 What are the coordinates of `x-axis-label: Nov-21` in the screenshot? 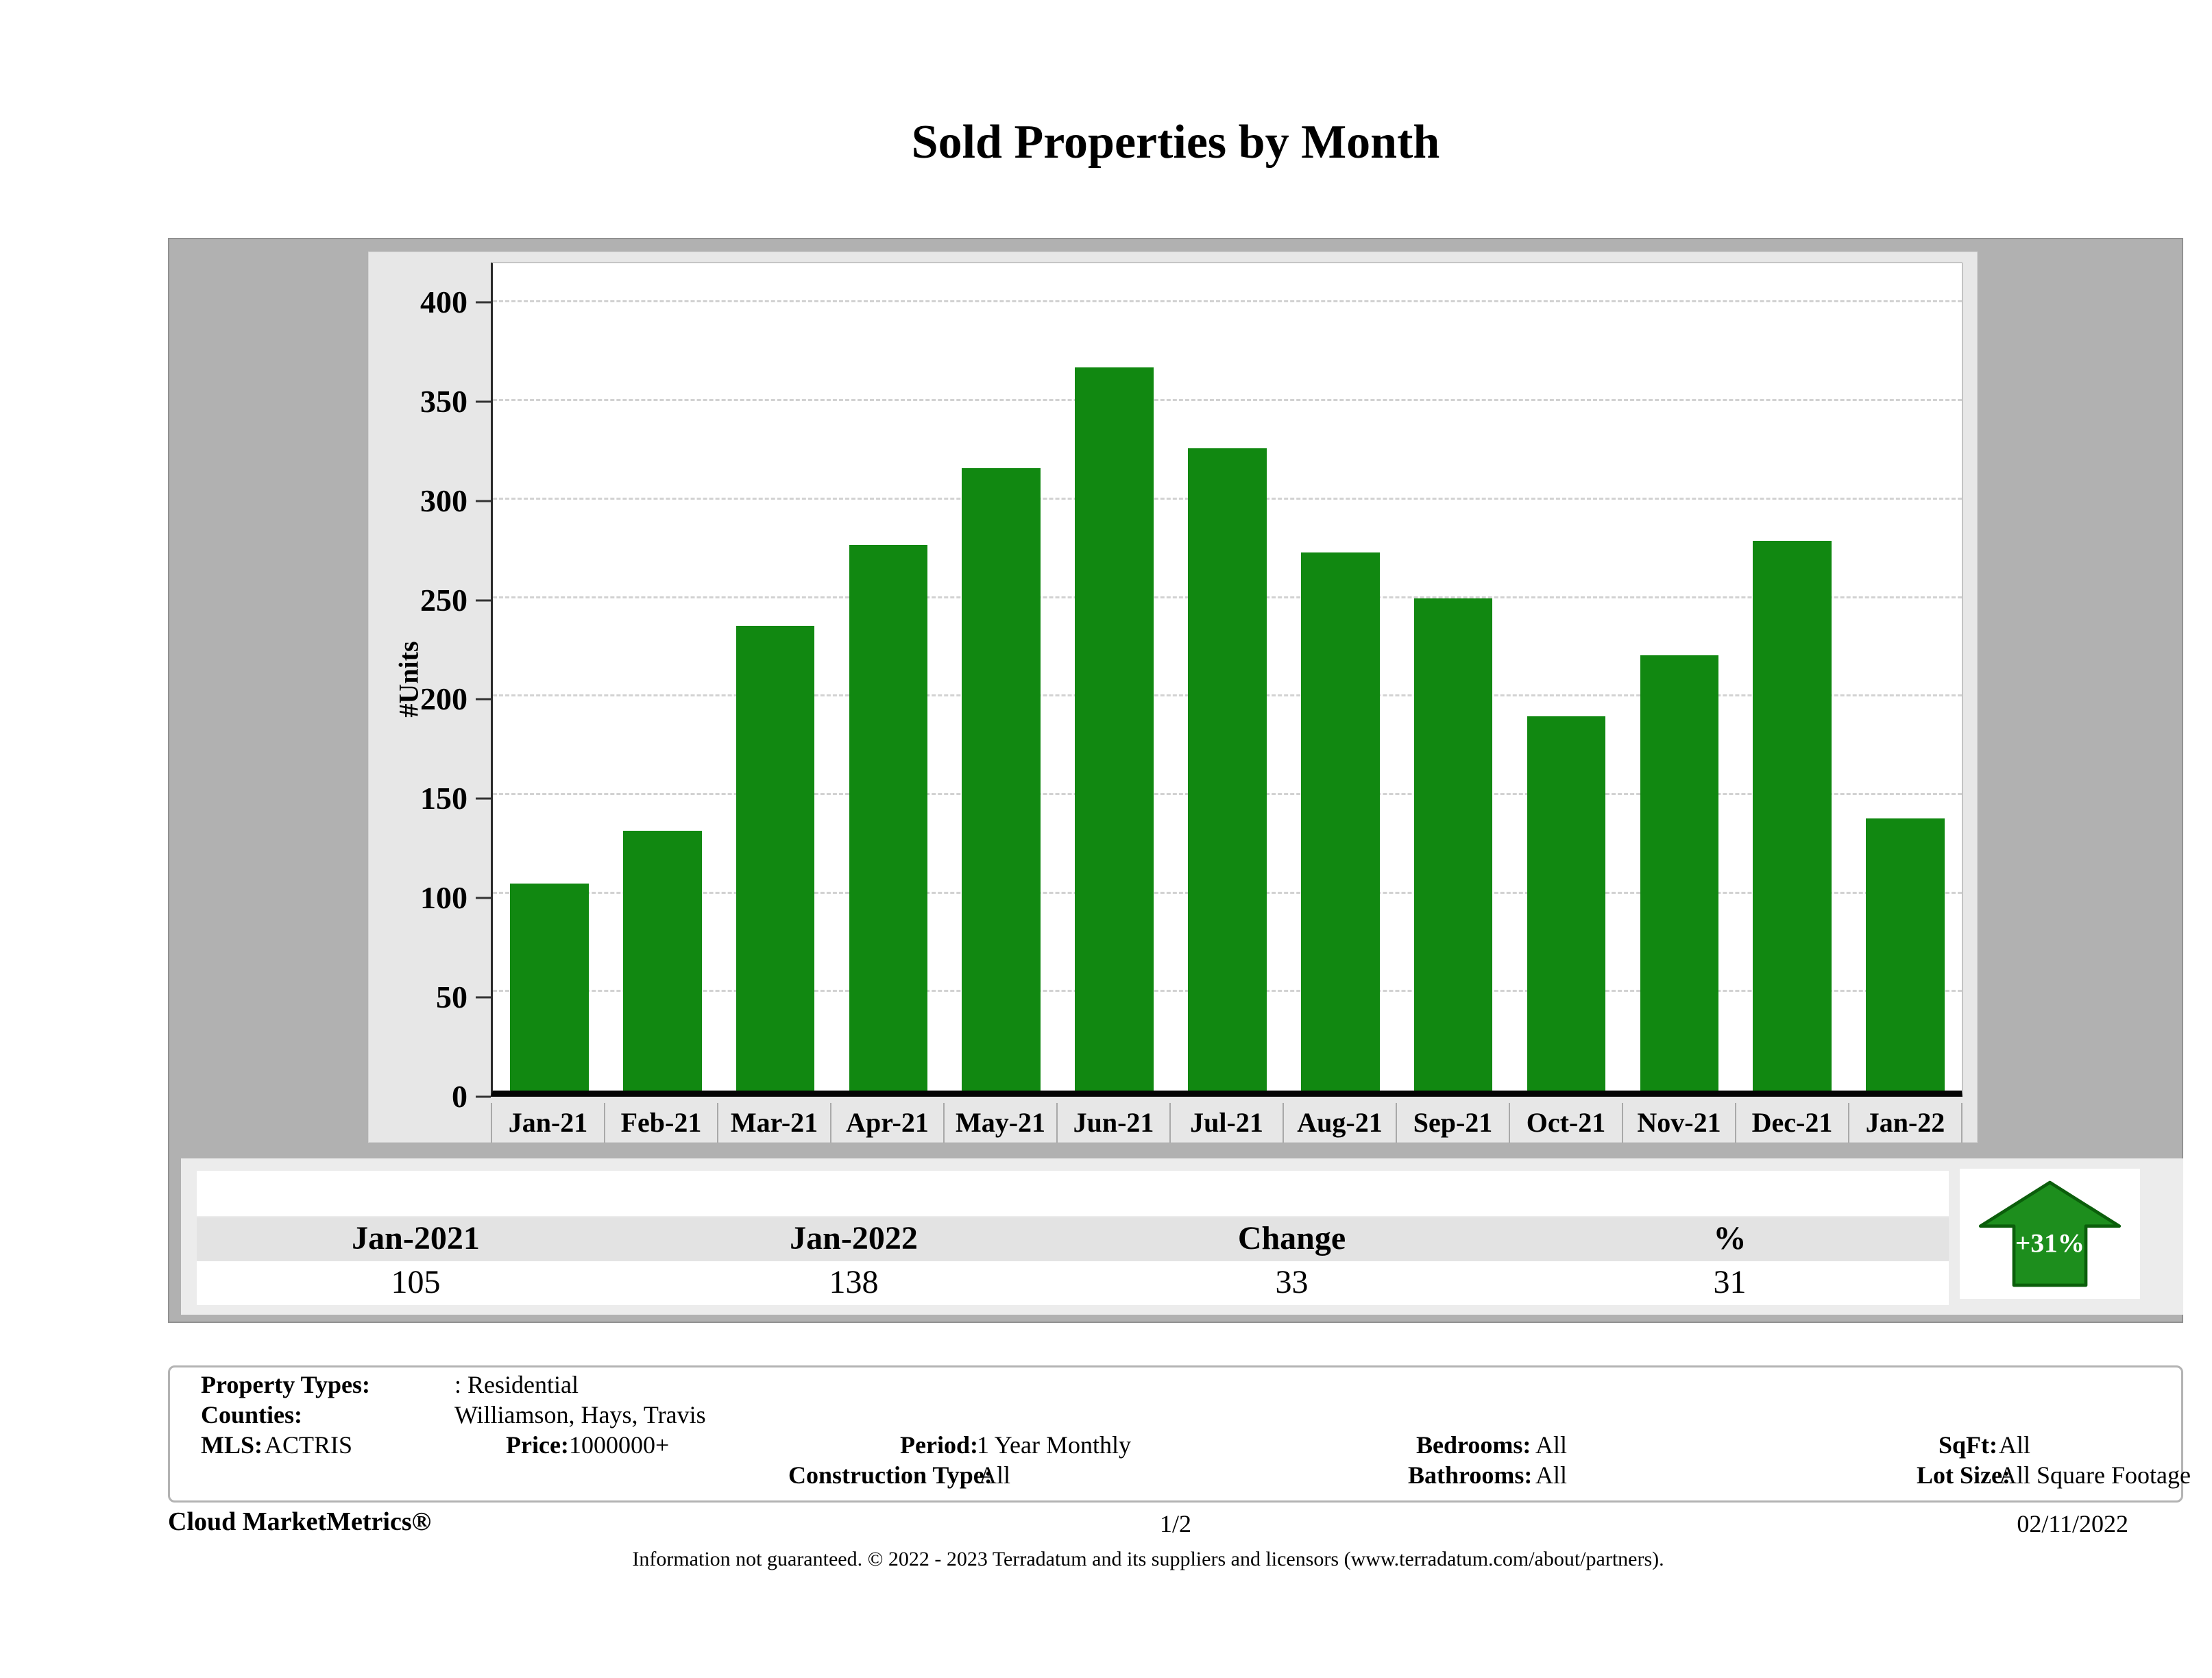 It's located at (1679, 1123).